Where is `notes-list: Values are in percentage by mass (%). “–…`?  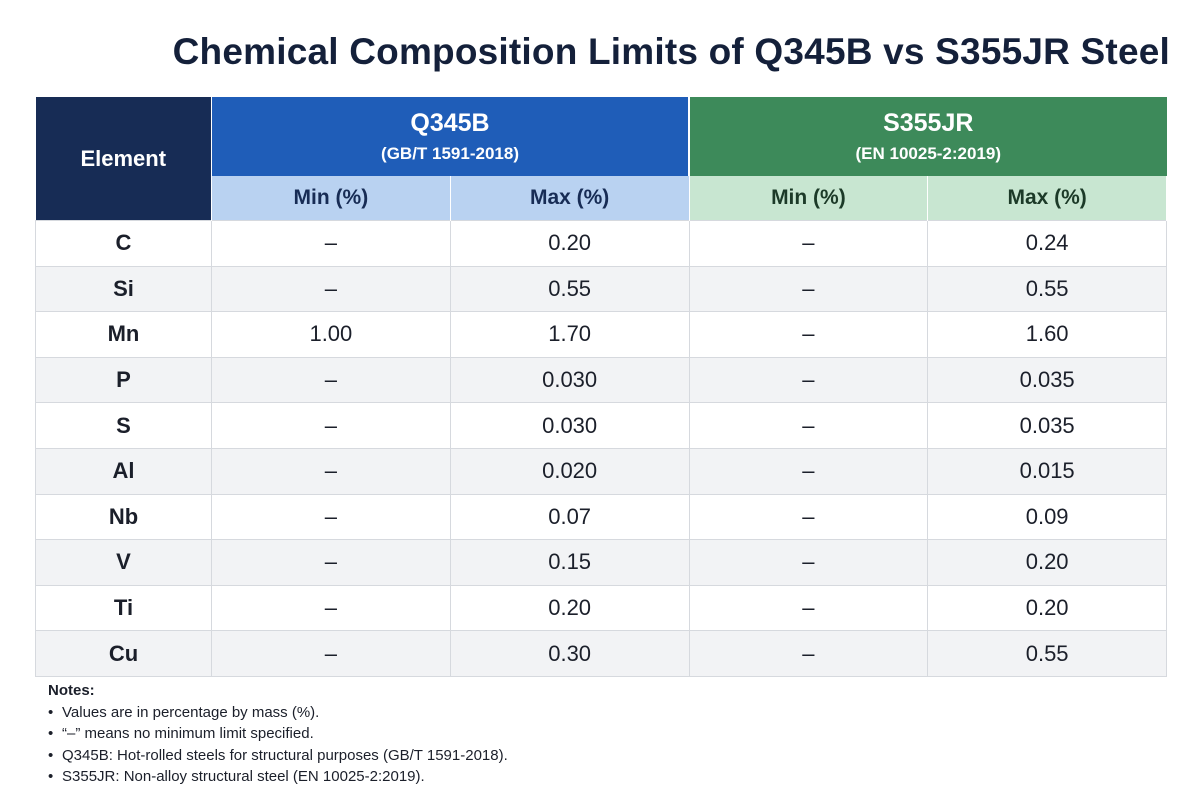 notes-list: Values are in percentage by mass (%). “–… is located at coordinates (498, 745).